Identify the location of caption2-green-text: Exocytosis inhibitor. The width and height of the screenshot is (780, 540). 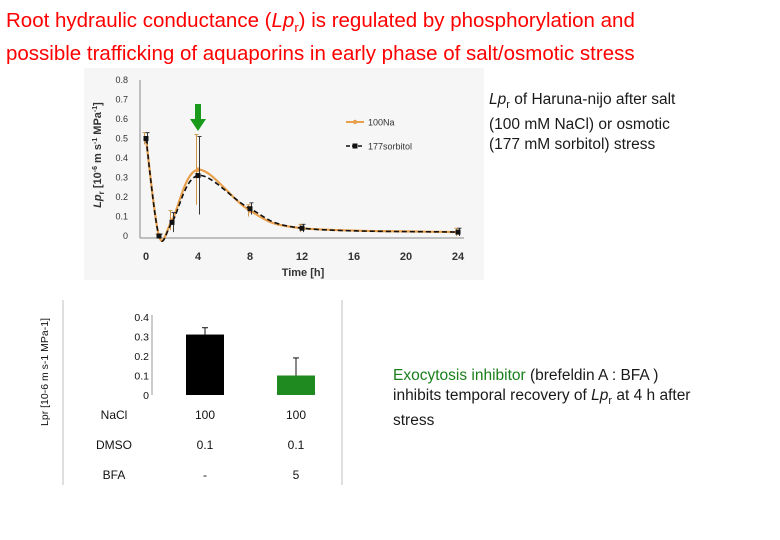
(459, 375).